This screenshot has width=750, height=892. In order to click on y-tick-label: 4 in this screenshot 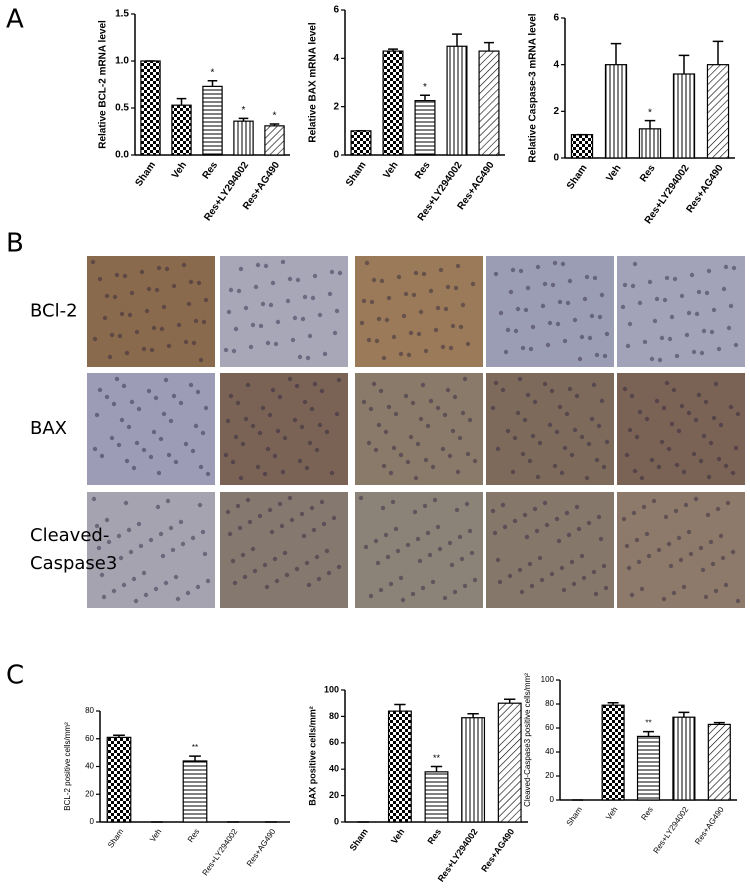, I will do `click(336, 58)`.